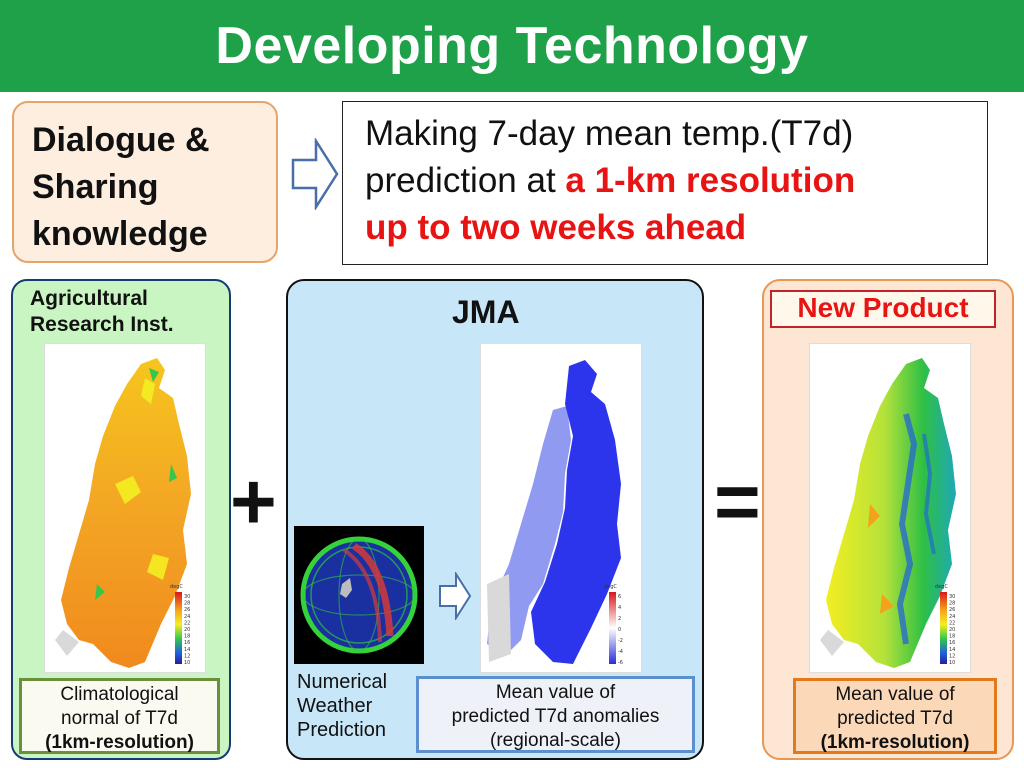 This screenshot has height=768, width=1024. I want to click on title-bar: Developing Technology, so click(512, 46).